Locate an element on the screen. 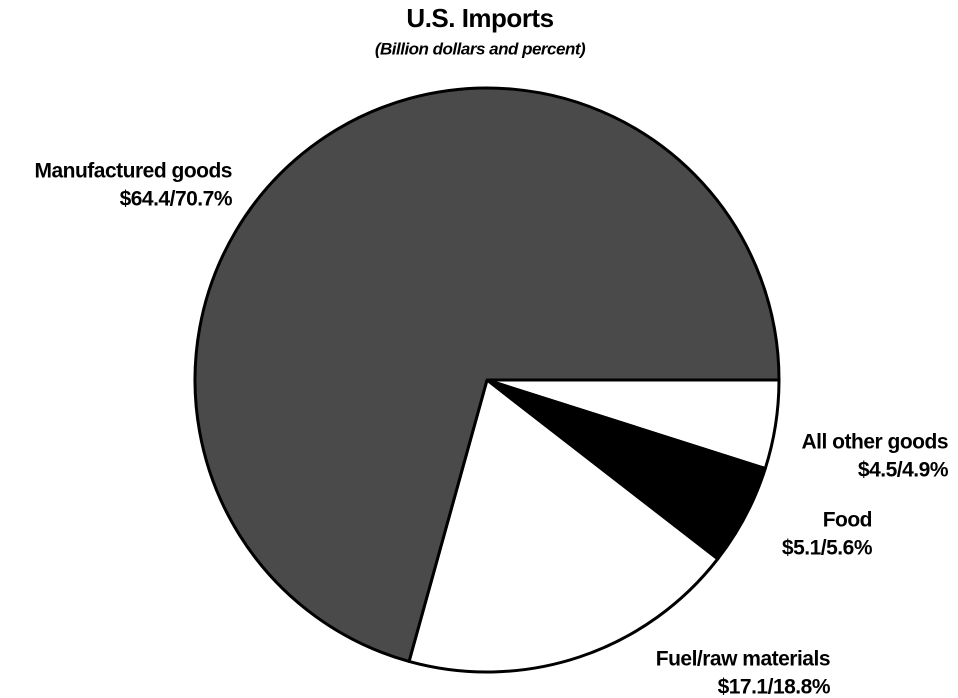  slice-label: All other goods is located at coordinates (875, 442).